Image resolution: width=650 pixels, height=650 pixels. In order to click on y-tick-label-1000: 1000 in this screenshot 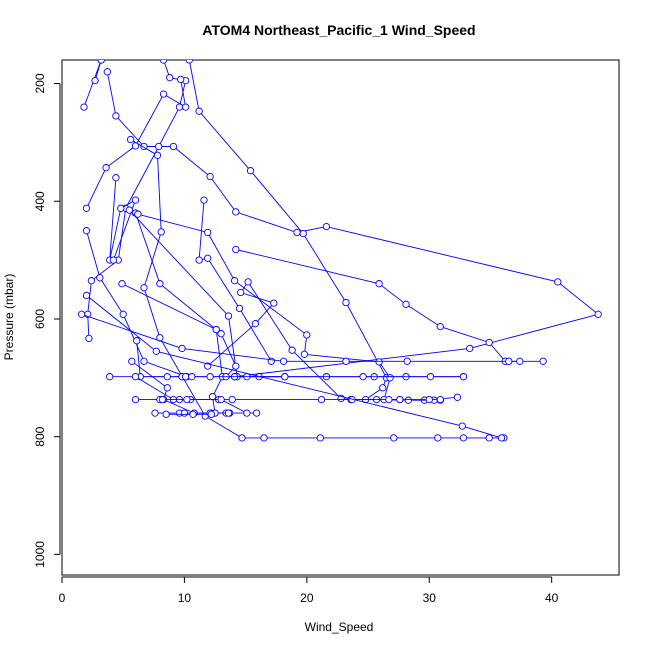, I will do `click(40, 554)`.